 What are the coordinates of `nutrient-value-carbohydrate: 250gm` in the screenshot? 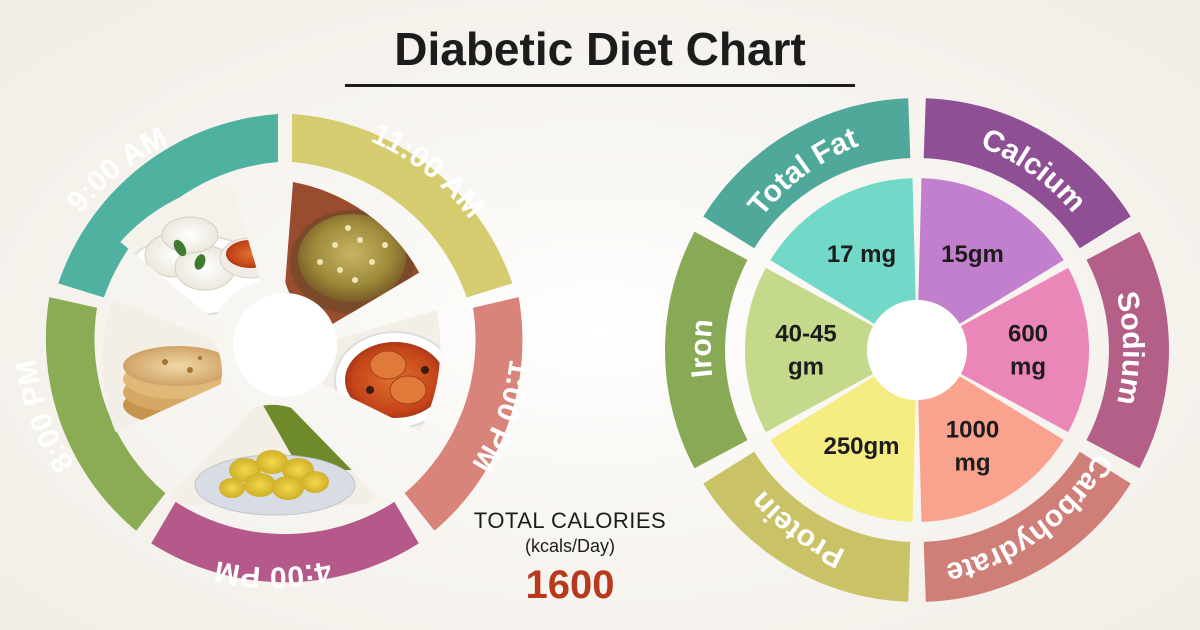 It's located at (861, 446).